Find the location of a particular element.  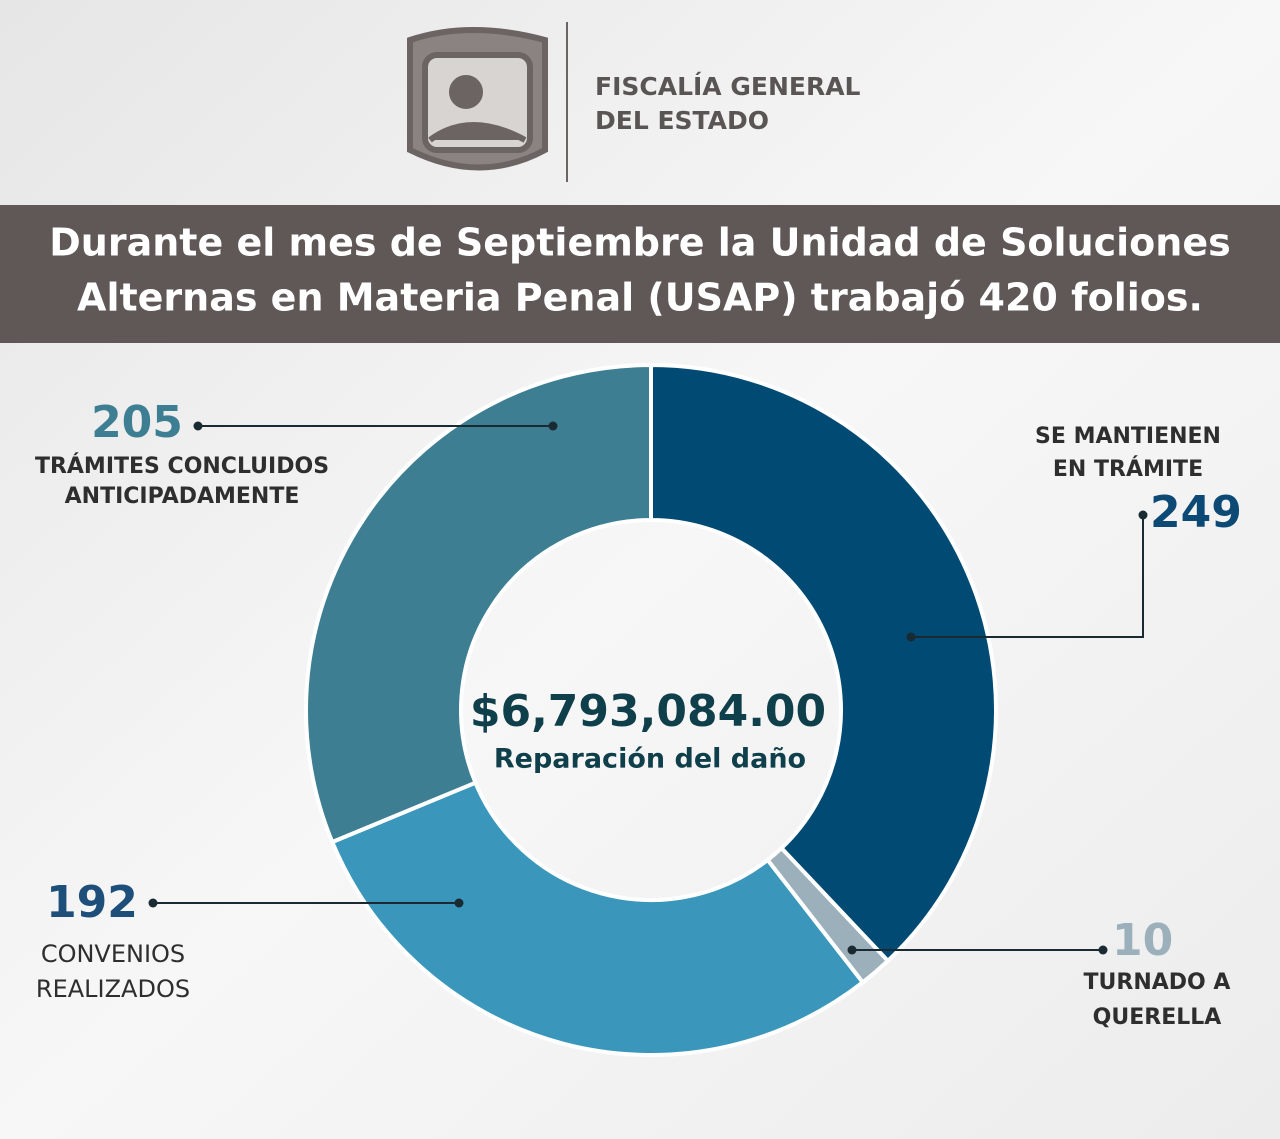

value-label: 205 is located at coordinates (137, 422).